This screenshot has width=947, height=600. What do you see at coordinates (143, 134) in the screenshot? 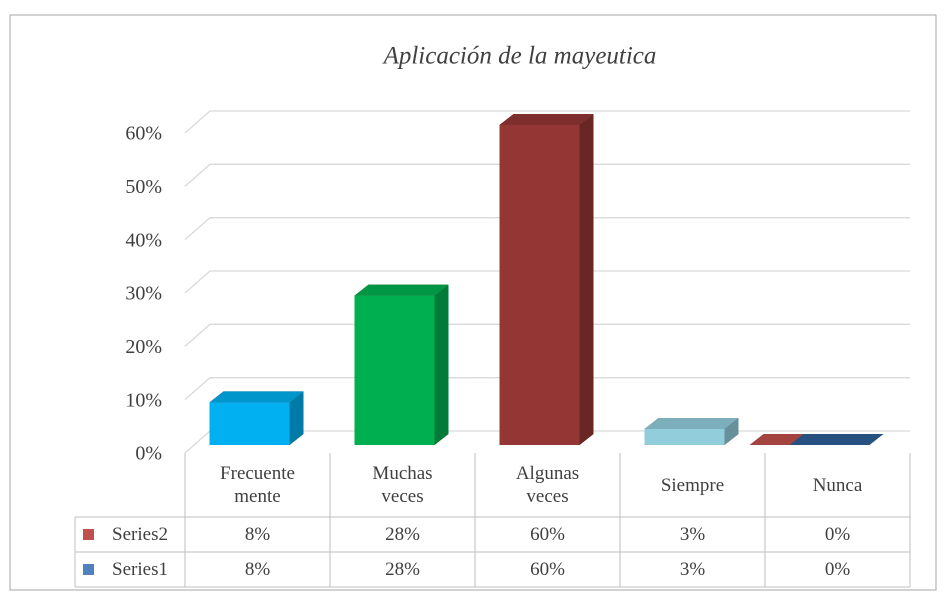
I see `y-tick-label: 60%` at bounding box center [143, 134].